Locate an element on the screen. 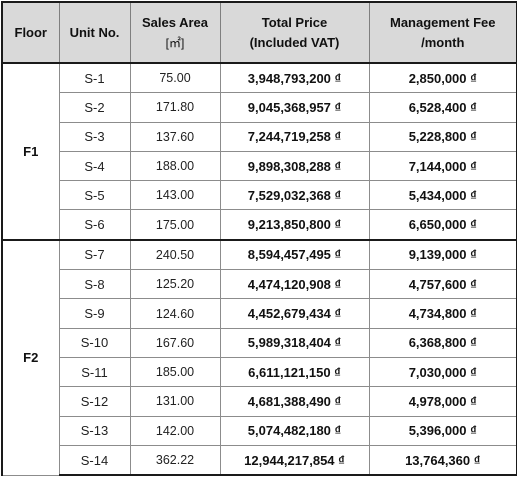  unit-number-cell: S-2 is located at coordinates (94, 107).